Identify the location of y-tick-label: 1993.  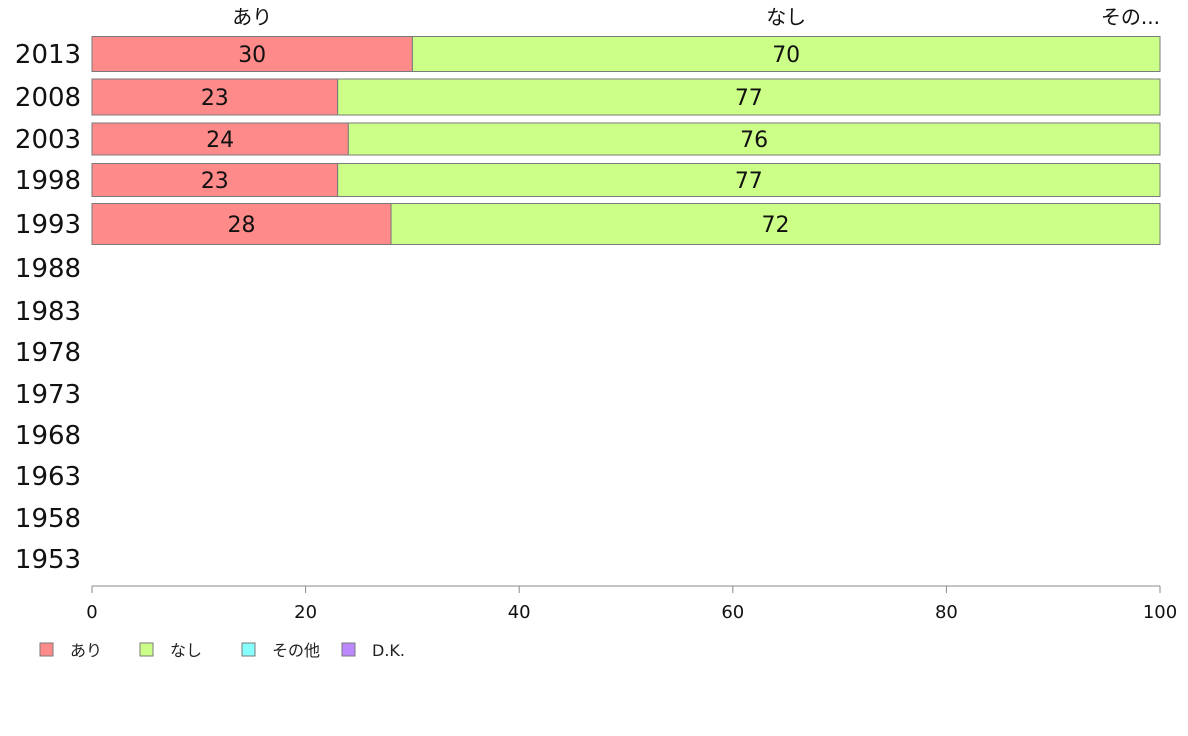
(48, 225).